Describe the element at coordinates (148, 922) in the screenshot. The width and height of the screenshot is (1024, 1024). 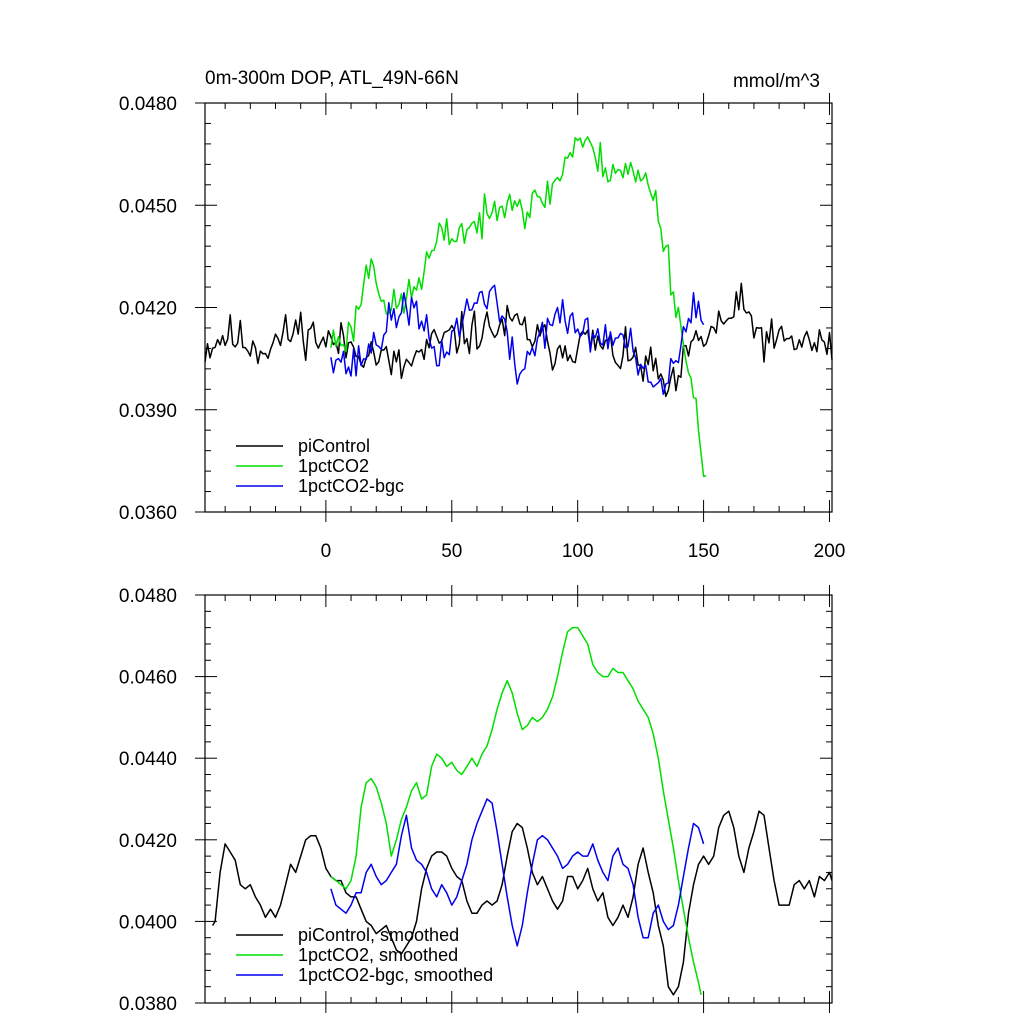
I see `y-tick-label: 0.0400` at that location.